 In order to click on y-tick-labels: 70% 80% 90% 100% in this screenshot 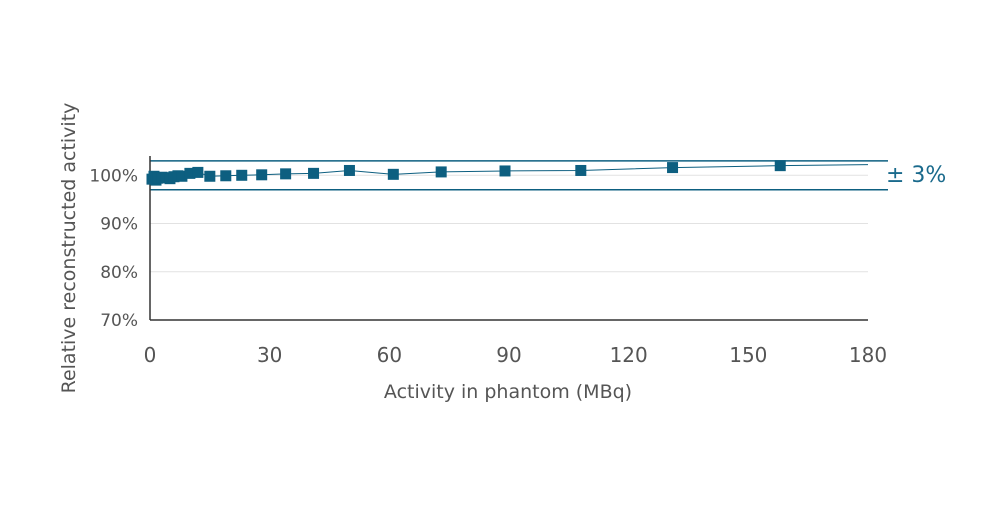, I will do `click(113, 248)`.